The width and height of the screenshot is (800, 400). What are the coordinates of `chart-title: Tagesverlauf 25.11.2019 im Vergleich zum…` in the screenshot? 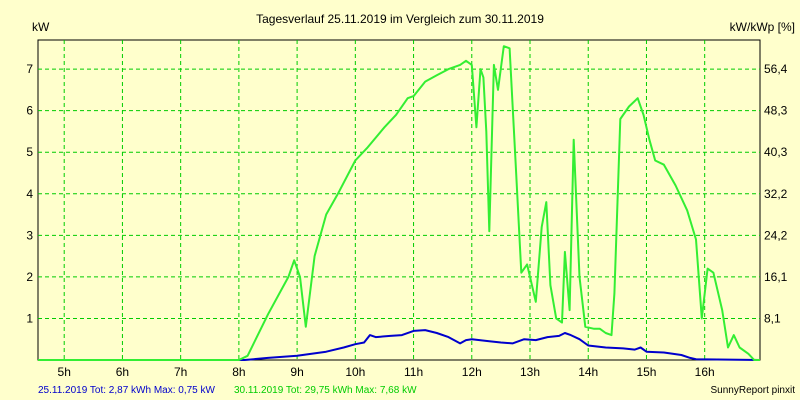 It's located at (400, 19).